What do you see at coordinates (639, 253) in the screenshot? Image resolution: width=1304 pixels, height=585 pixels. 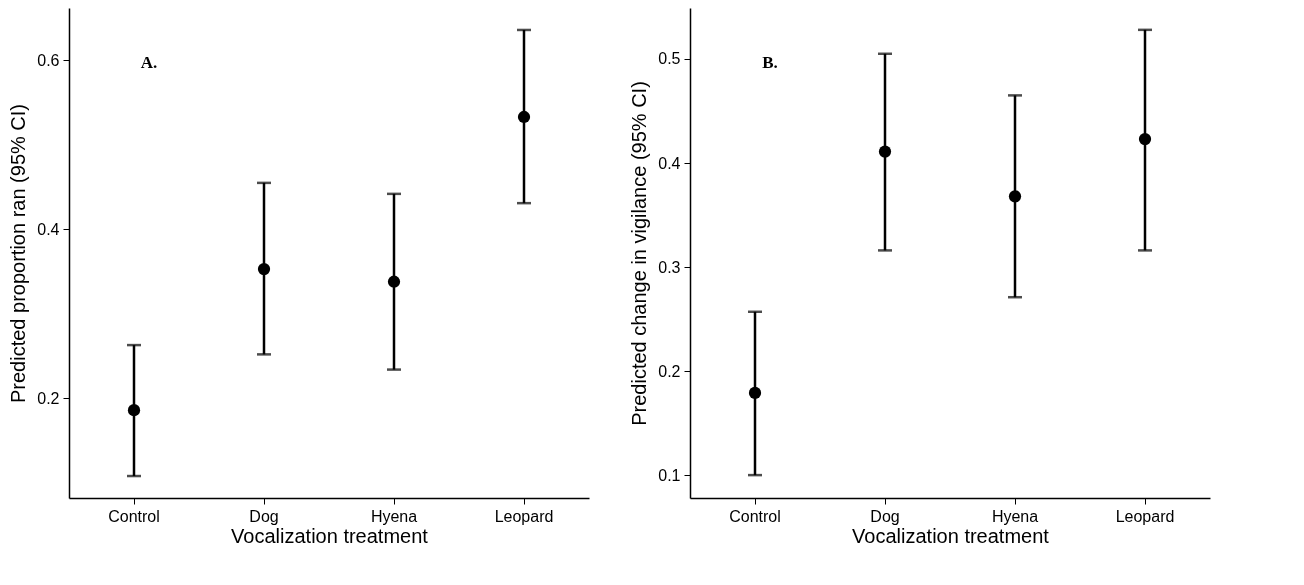 I see `y-axis-title: Predicted change in vigilance (95% CI)` at bounding box center [639, 253].